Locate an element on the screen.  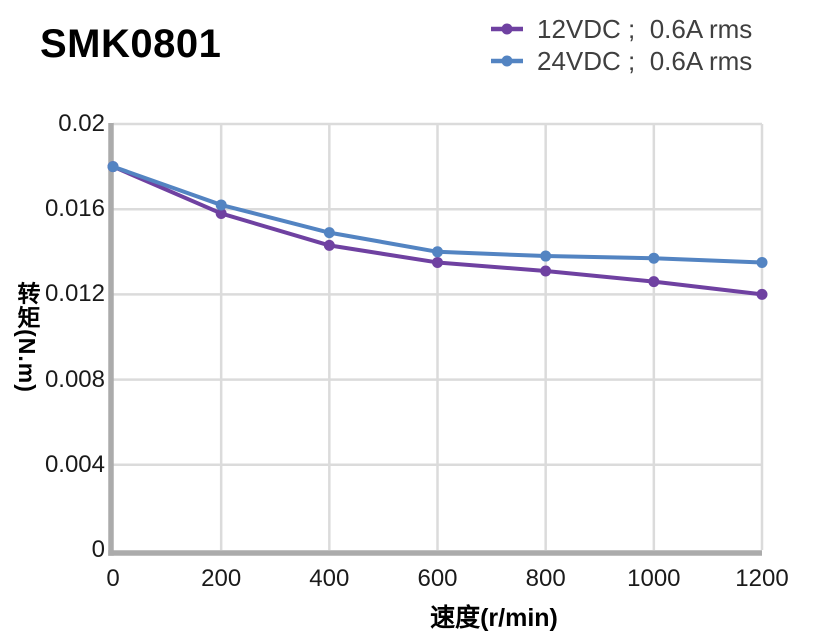
y-tick-label: 0.02 is located at coordinates (81, 123).